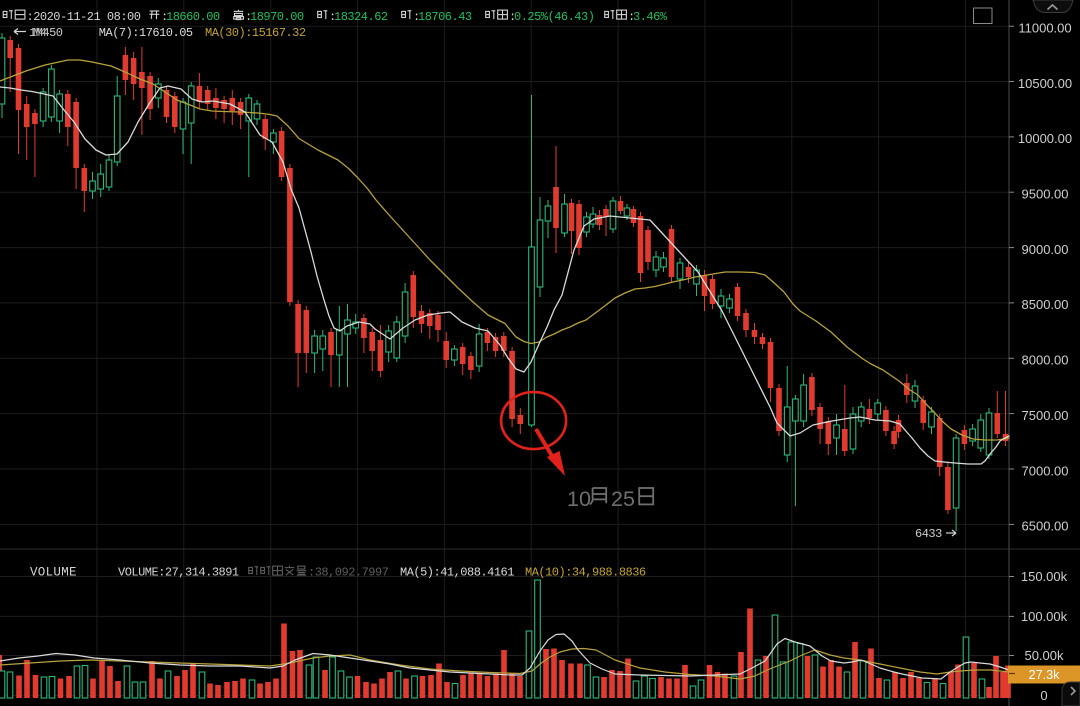  What do you see at coordinates (40, 33) in the screenshot?
I see `svg-text: M4` at bounding box center [40, 33].